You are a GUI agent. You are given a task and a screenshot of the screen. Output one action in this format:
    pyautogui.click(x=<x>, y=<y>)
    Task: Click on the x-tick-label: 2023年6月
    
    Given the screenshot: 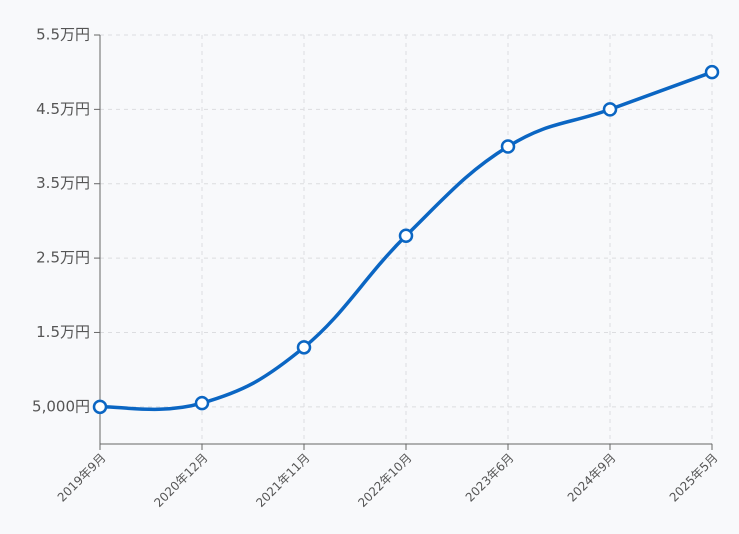 What is the action you would take?
    pyautogui.click(x=490, y=478)
    